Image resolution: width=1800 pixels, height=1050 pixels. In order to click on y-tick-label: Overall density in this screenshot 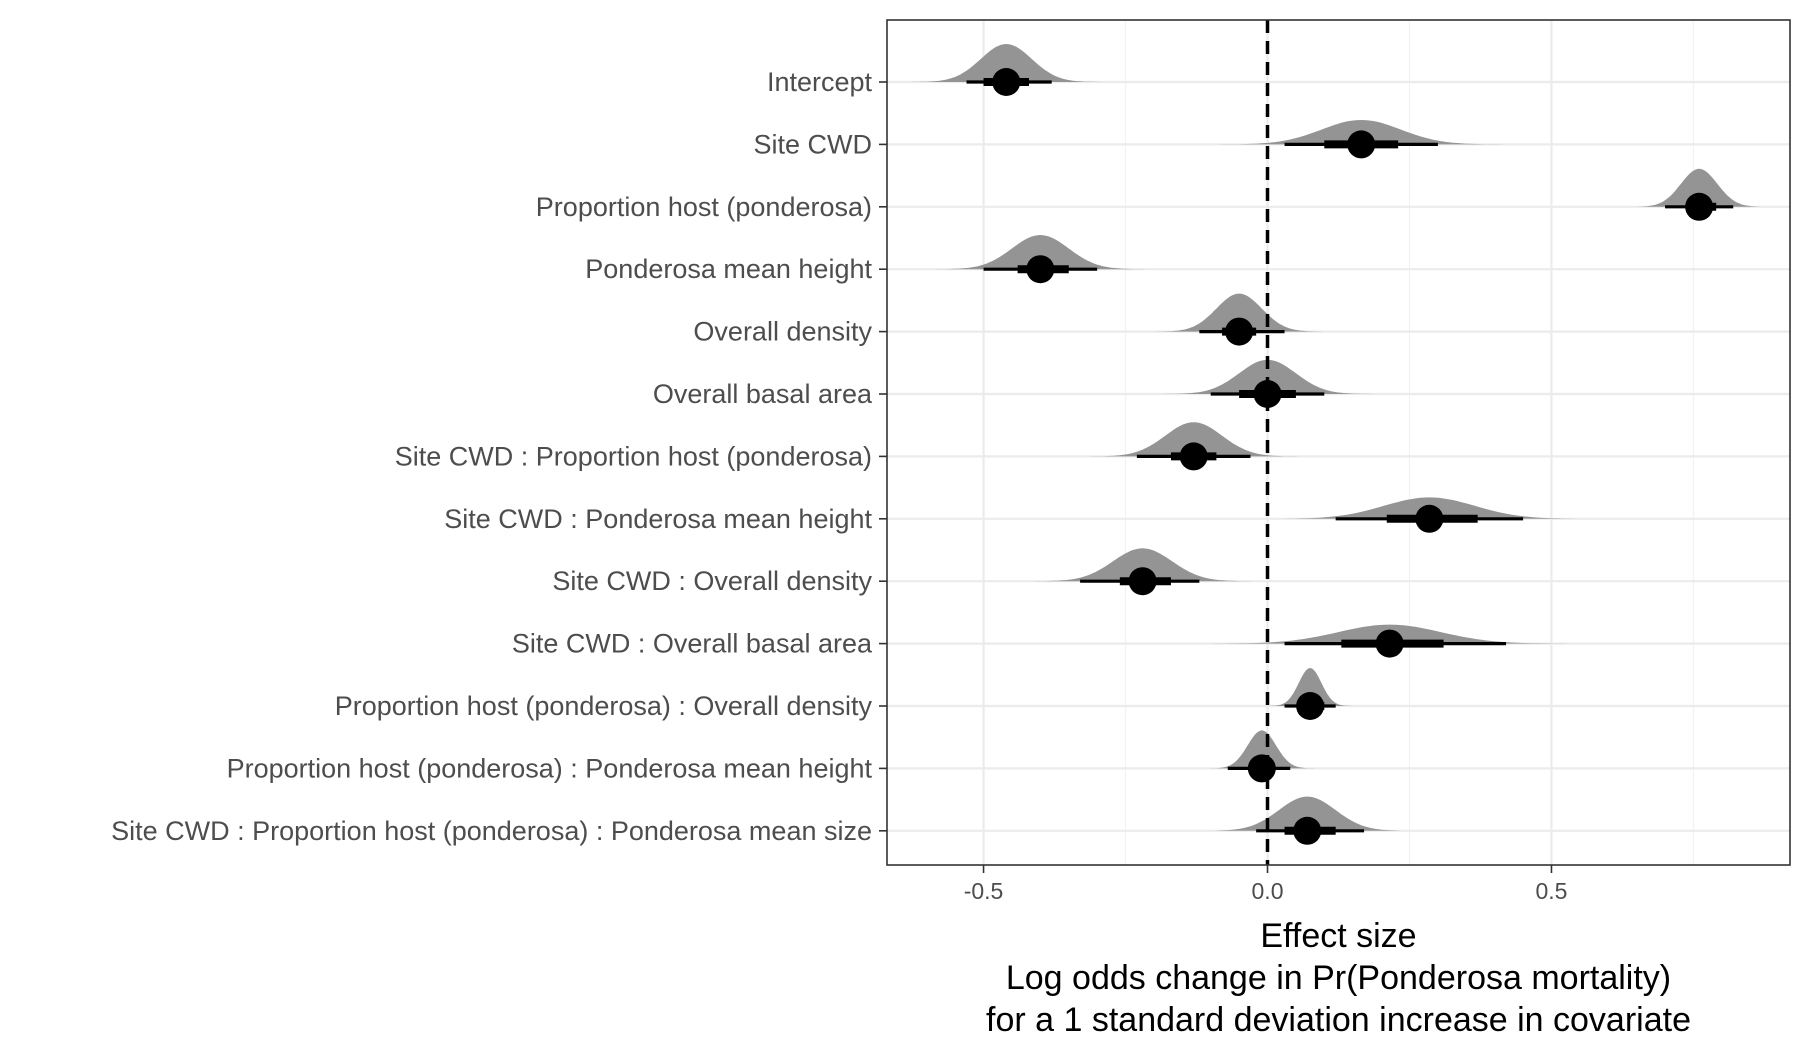, I will do `click(782, 332)`.